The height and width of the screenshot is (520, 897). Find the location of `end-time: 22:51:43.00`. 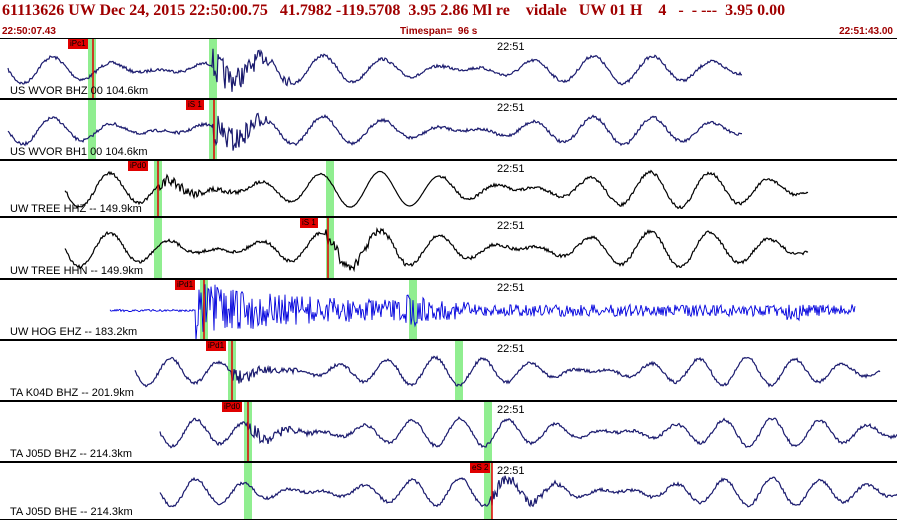

end-time: 22:51:43.00 is located at coordinates (866, 31).